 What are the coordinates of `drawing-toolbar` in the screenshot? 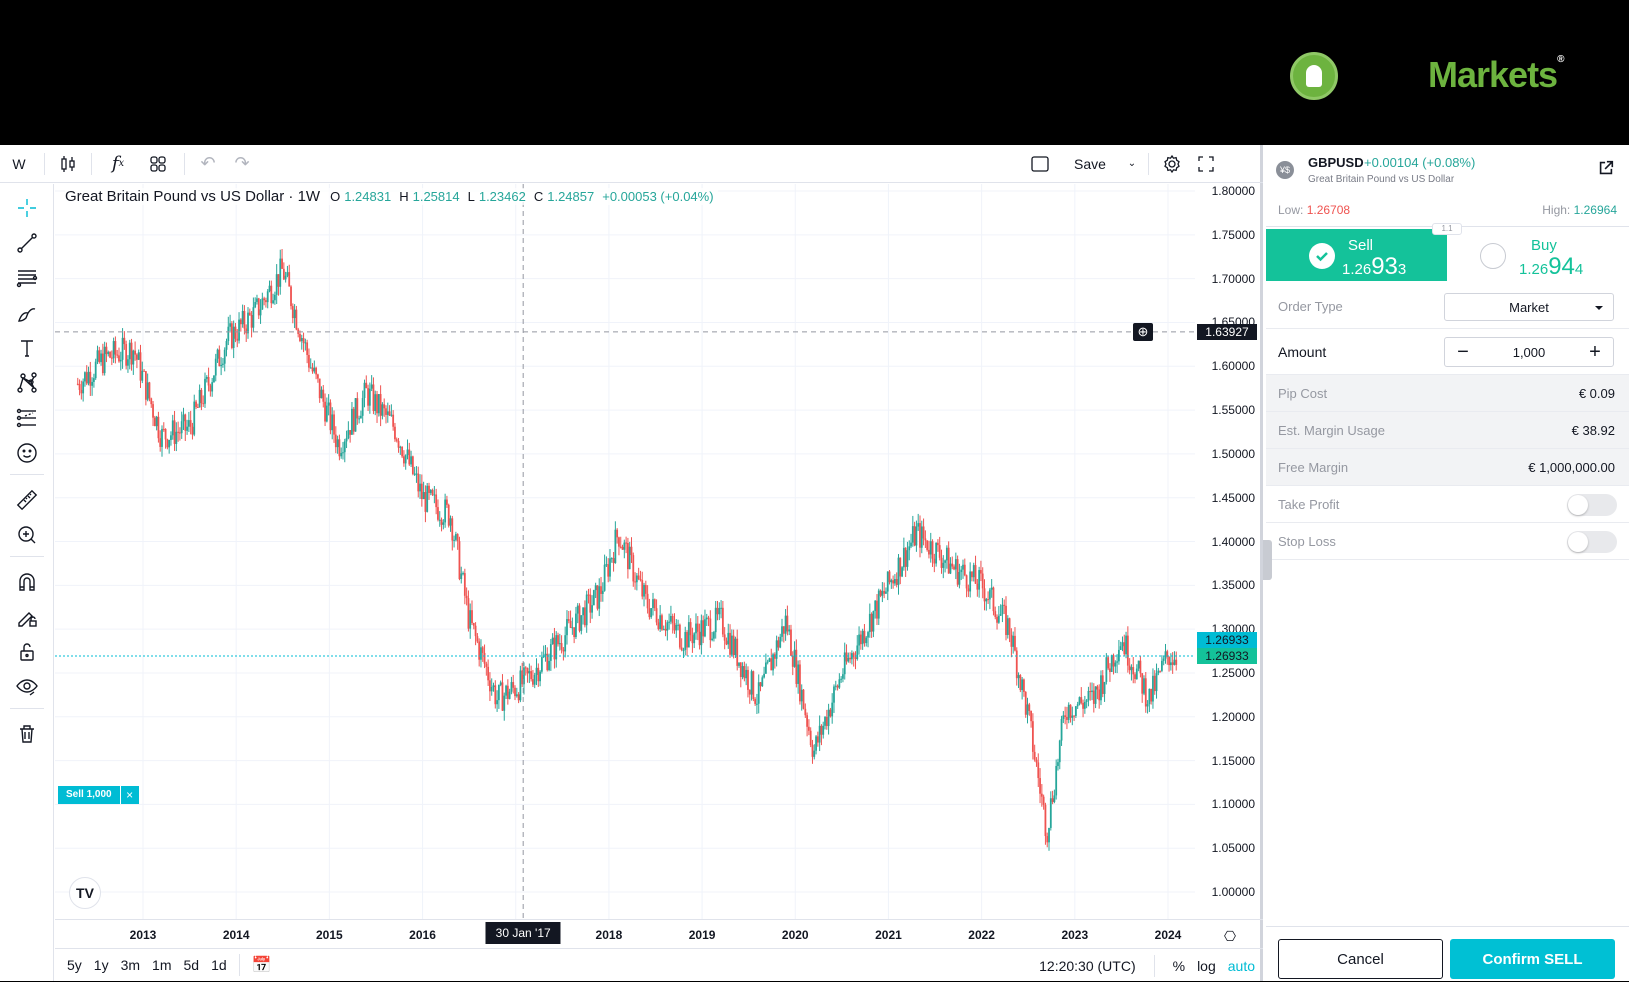 It's located at (27, 582).